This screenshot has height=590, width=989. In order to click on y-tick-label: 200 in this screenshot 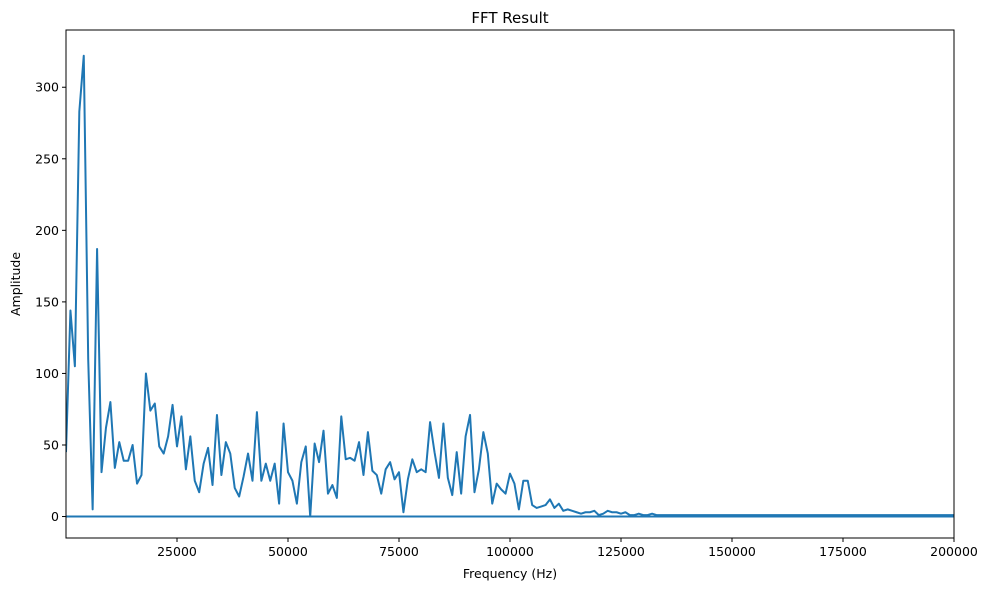, I will do `click(47, 230)`.